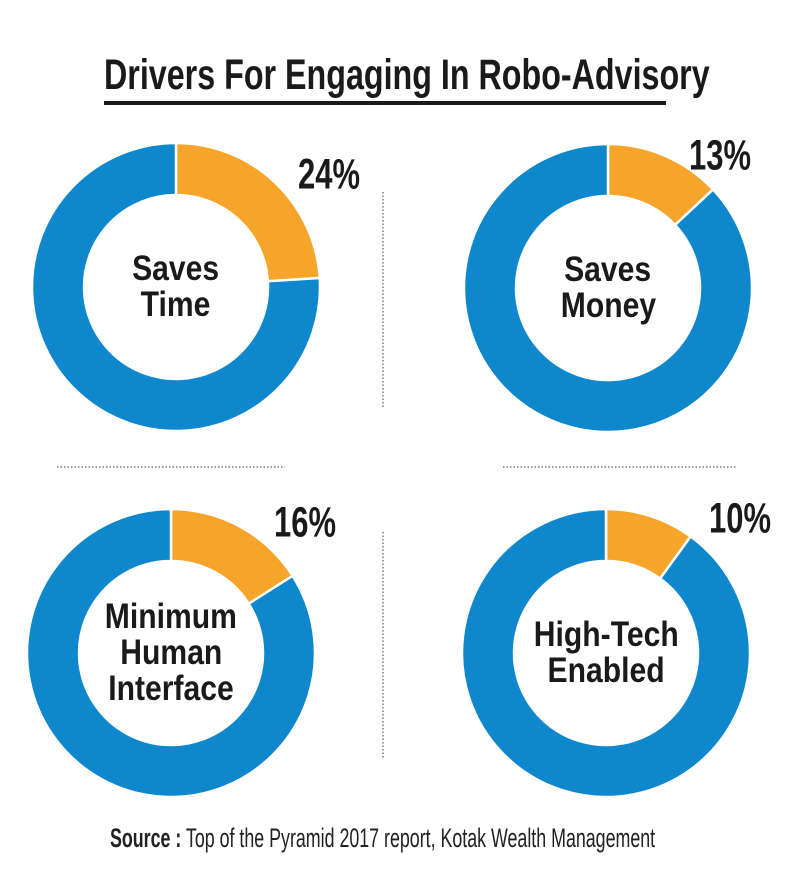  What do you see at coordinates (608, 305) in the screenshot?
I see `donut-label-line: Money` at bounding box center [608, 305].